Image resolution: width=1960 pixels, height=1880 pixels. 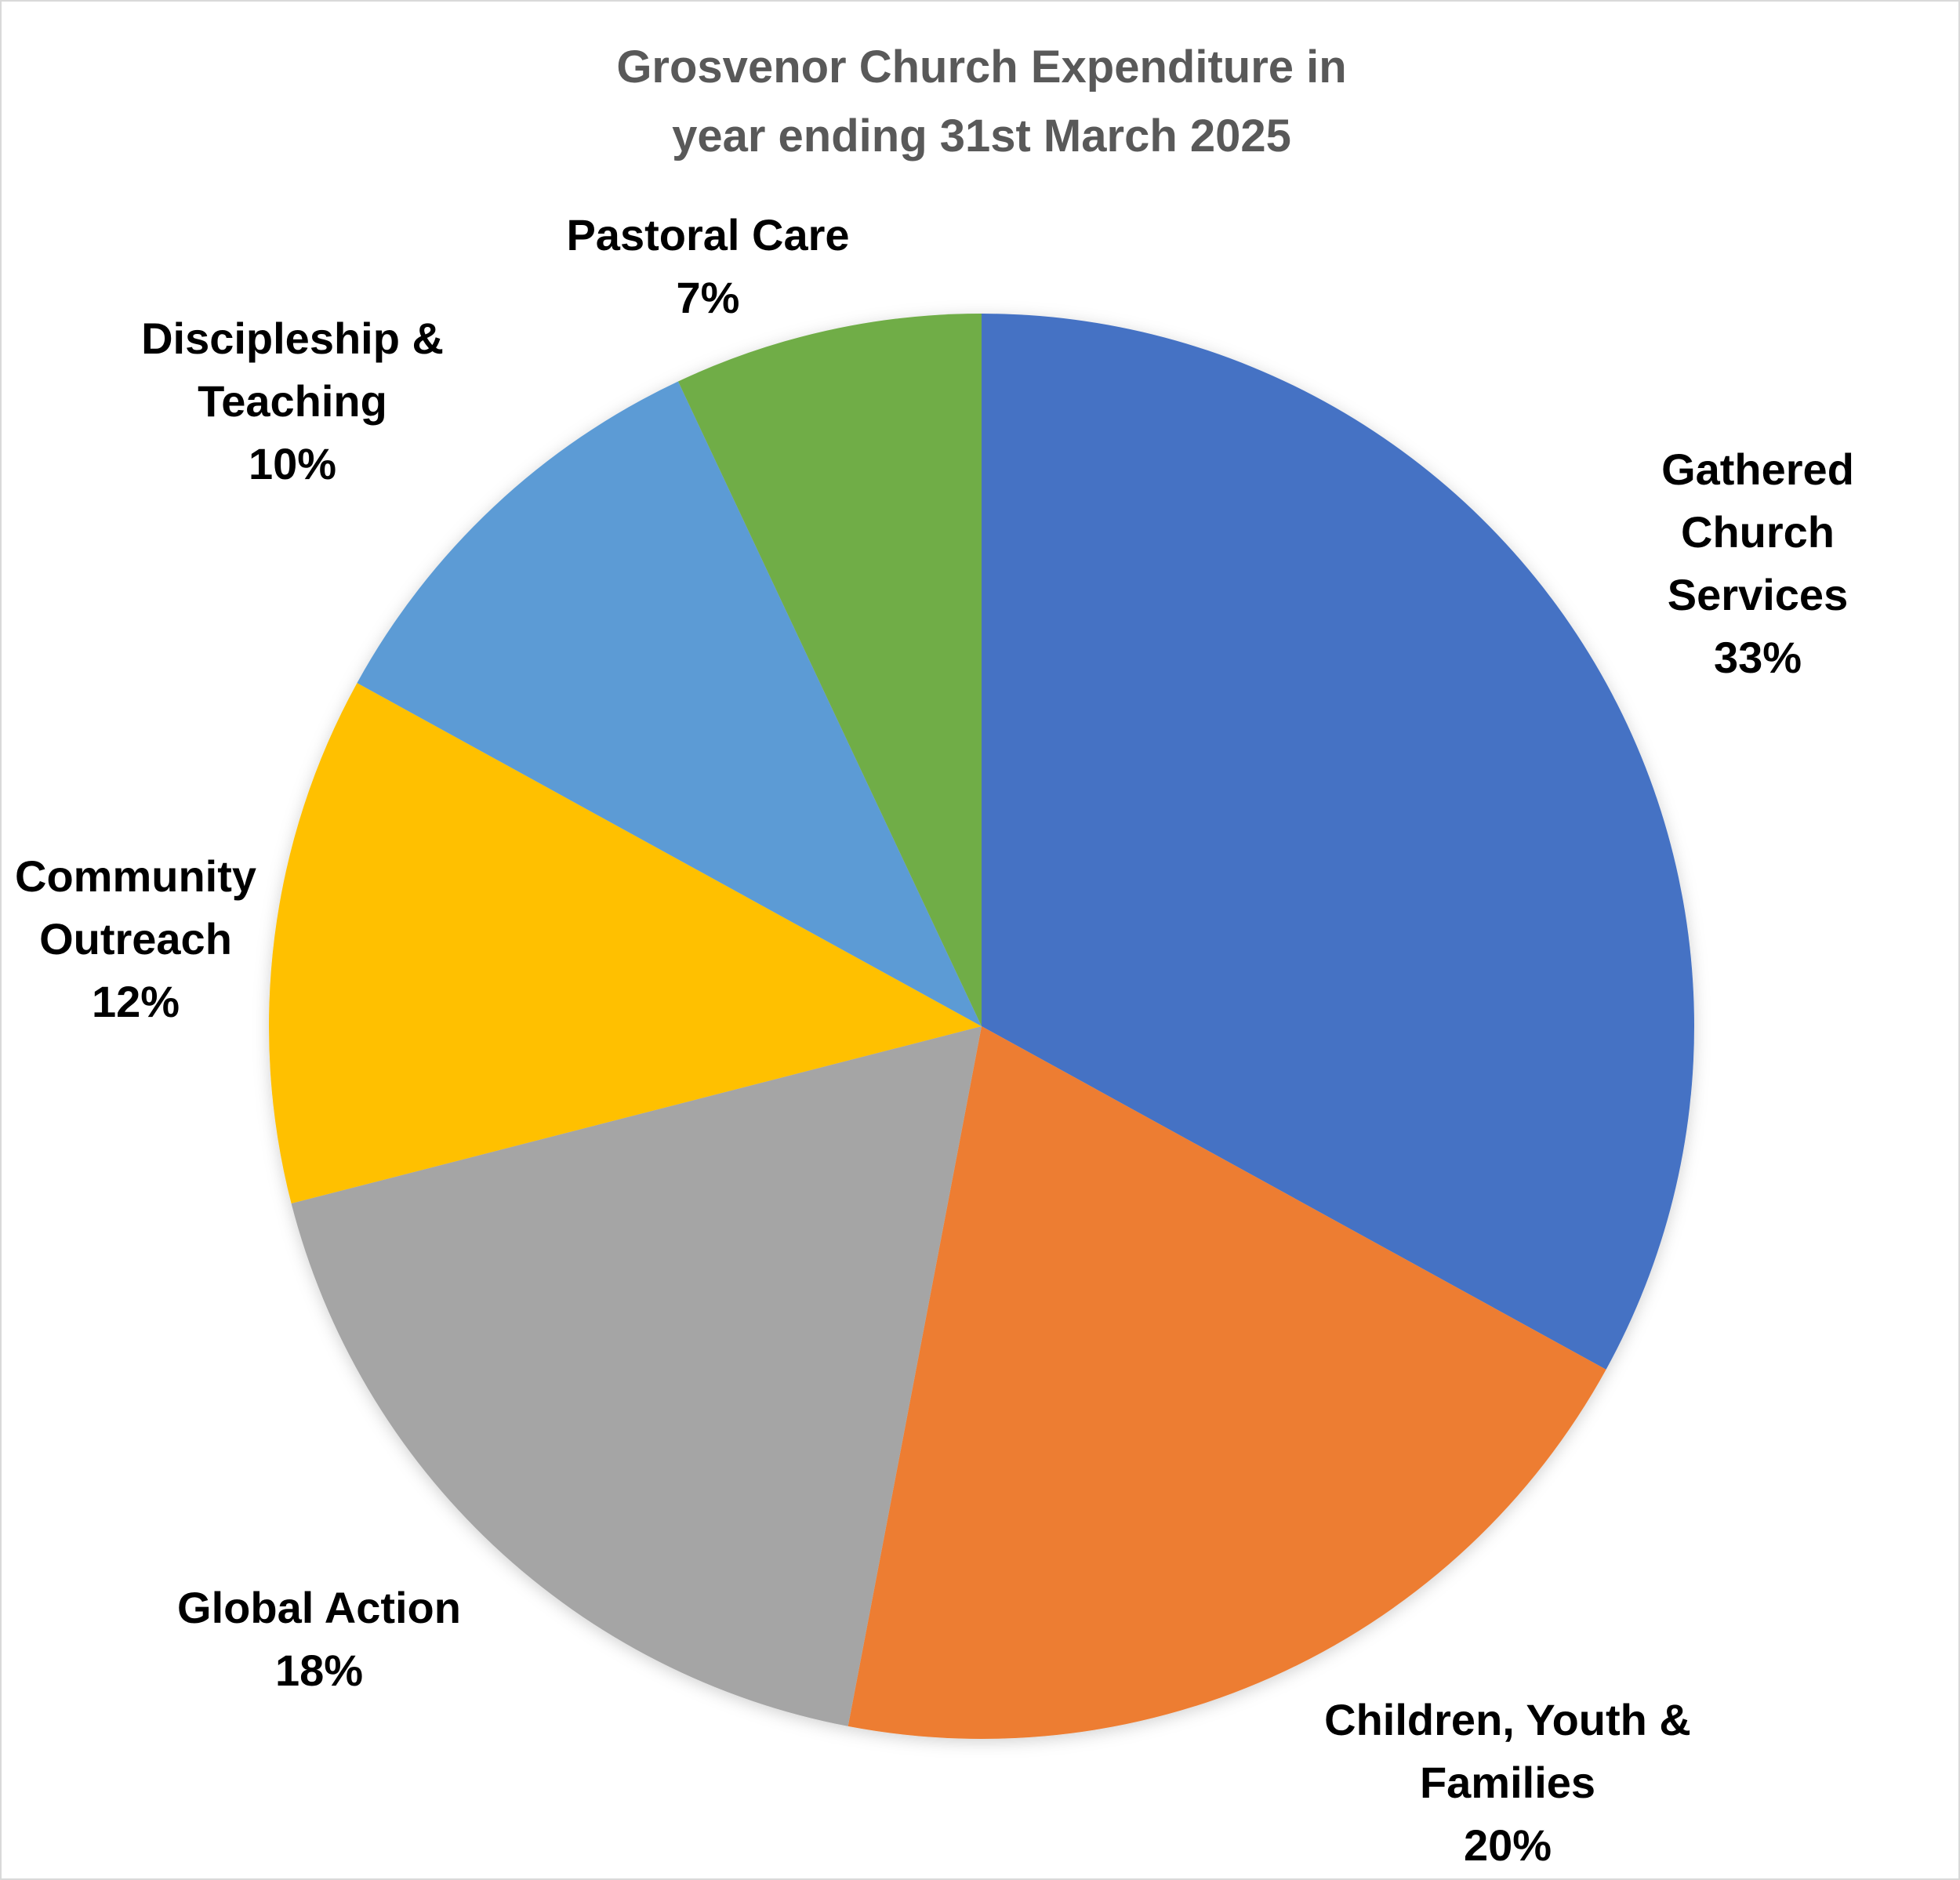 I want to click on value-label: 18%, so click(x=319, y=1670).